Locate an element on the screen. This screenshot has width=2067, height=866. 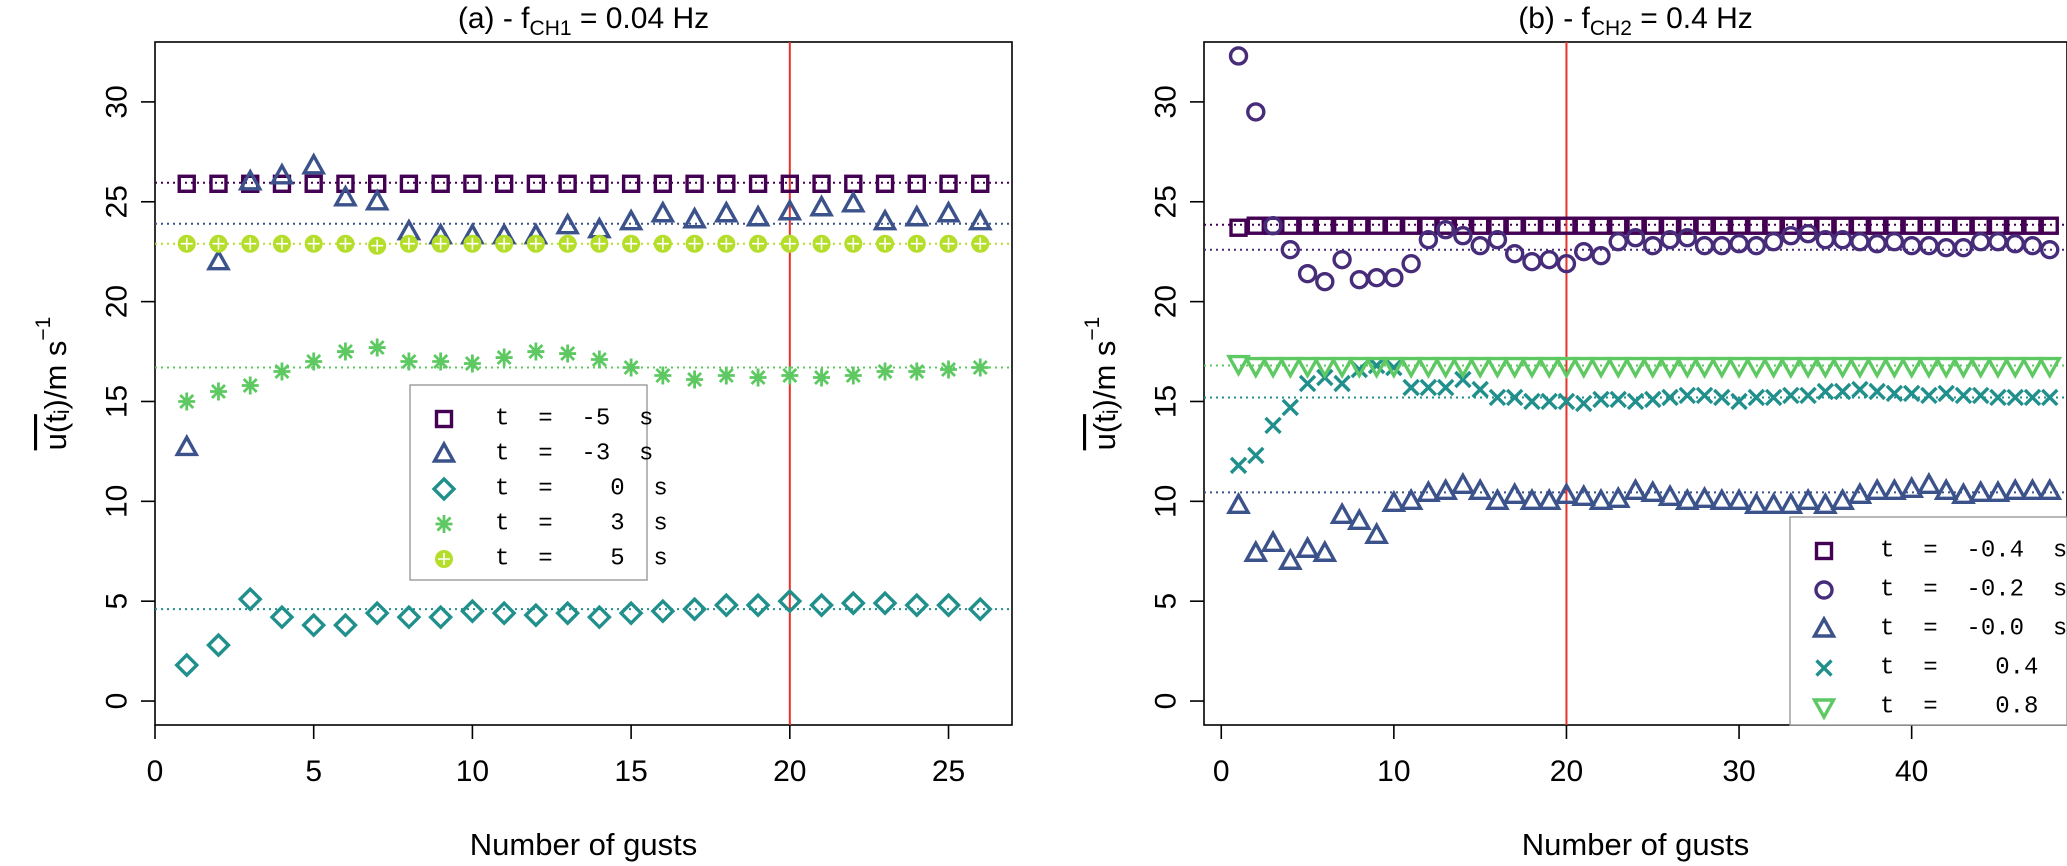
y-axis-label: u(ti)/m s−1 is located at coordinates (1102, 384).